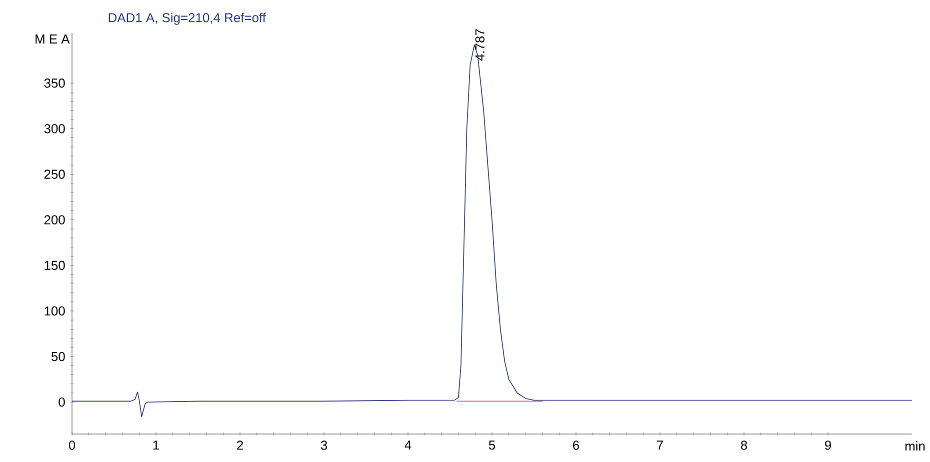 The width and height of the screenshot is (930, 462). I want to click on x-axis-title: min, so click(915, 446).